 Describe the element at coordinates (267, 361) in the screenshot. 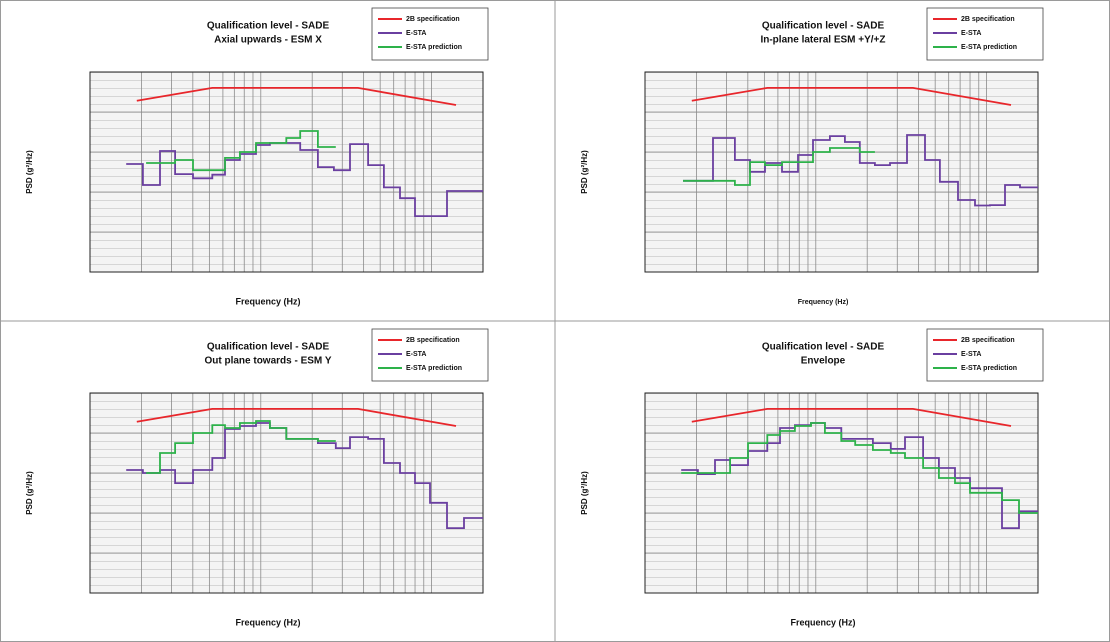

I see `chart-subtitle: Out plane towards - ESM Y` at that location.